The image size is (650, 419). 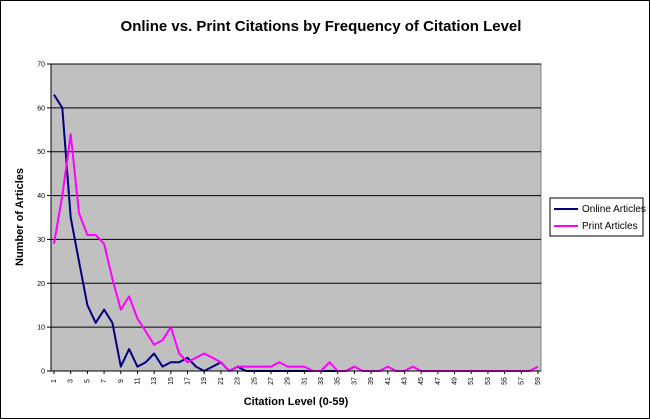 What do you see at coordinates (41, 284) in the screenshot?
I see `y-tick-label: 20` at bounding box center [41, 284].